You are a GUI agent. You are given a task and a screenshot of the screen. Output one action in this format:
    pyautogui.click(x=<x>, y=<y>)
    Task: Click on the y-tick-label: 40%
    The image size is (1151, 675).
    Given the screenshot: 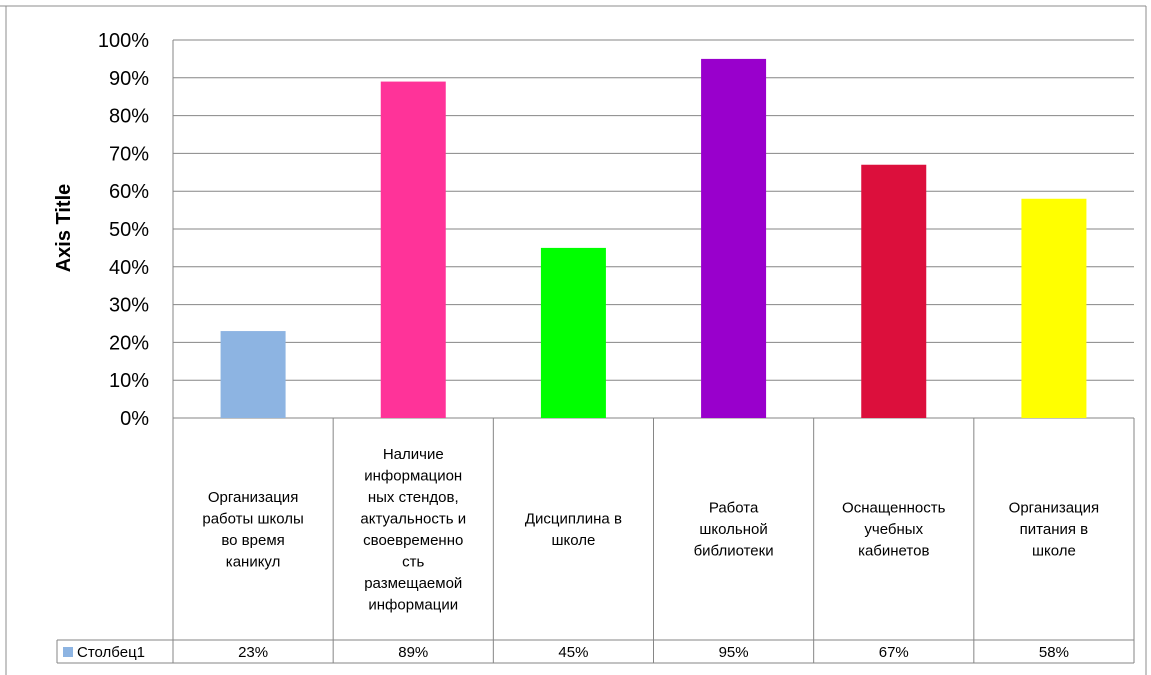 What is the action you would take?
    pyautogui.click(x=129, y=268)
    